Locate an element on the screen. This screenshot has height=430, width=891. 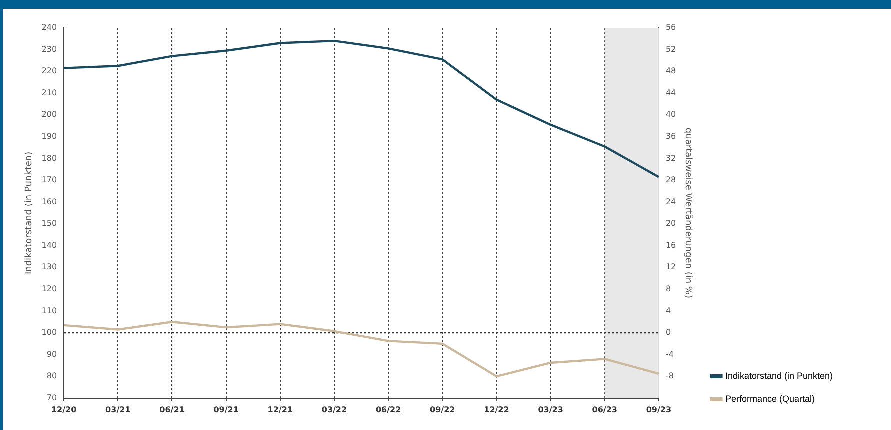
y-axis-title: Indikatorstand (in Punkten) is located at coordinates (29, 213).